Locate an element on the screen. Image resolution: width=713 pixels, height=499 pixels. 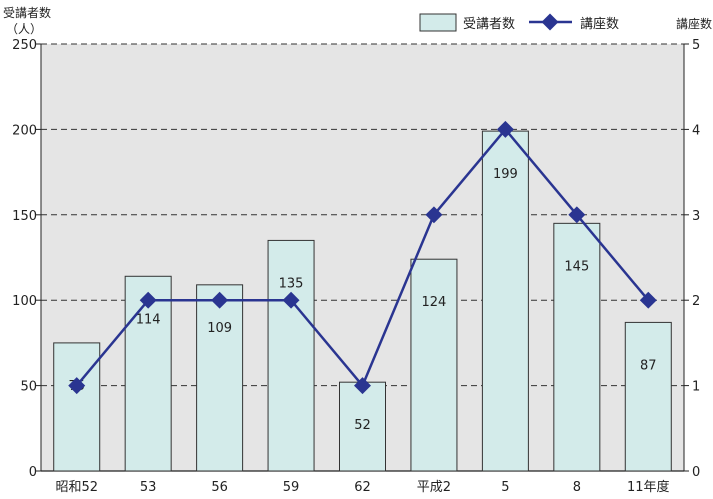
y-right-tick-label: 4 is located at coordinates (696, 130).